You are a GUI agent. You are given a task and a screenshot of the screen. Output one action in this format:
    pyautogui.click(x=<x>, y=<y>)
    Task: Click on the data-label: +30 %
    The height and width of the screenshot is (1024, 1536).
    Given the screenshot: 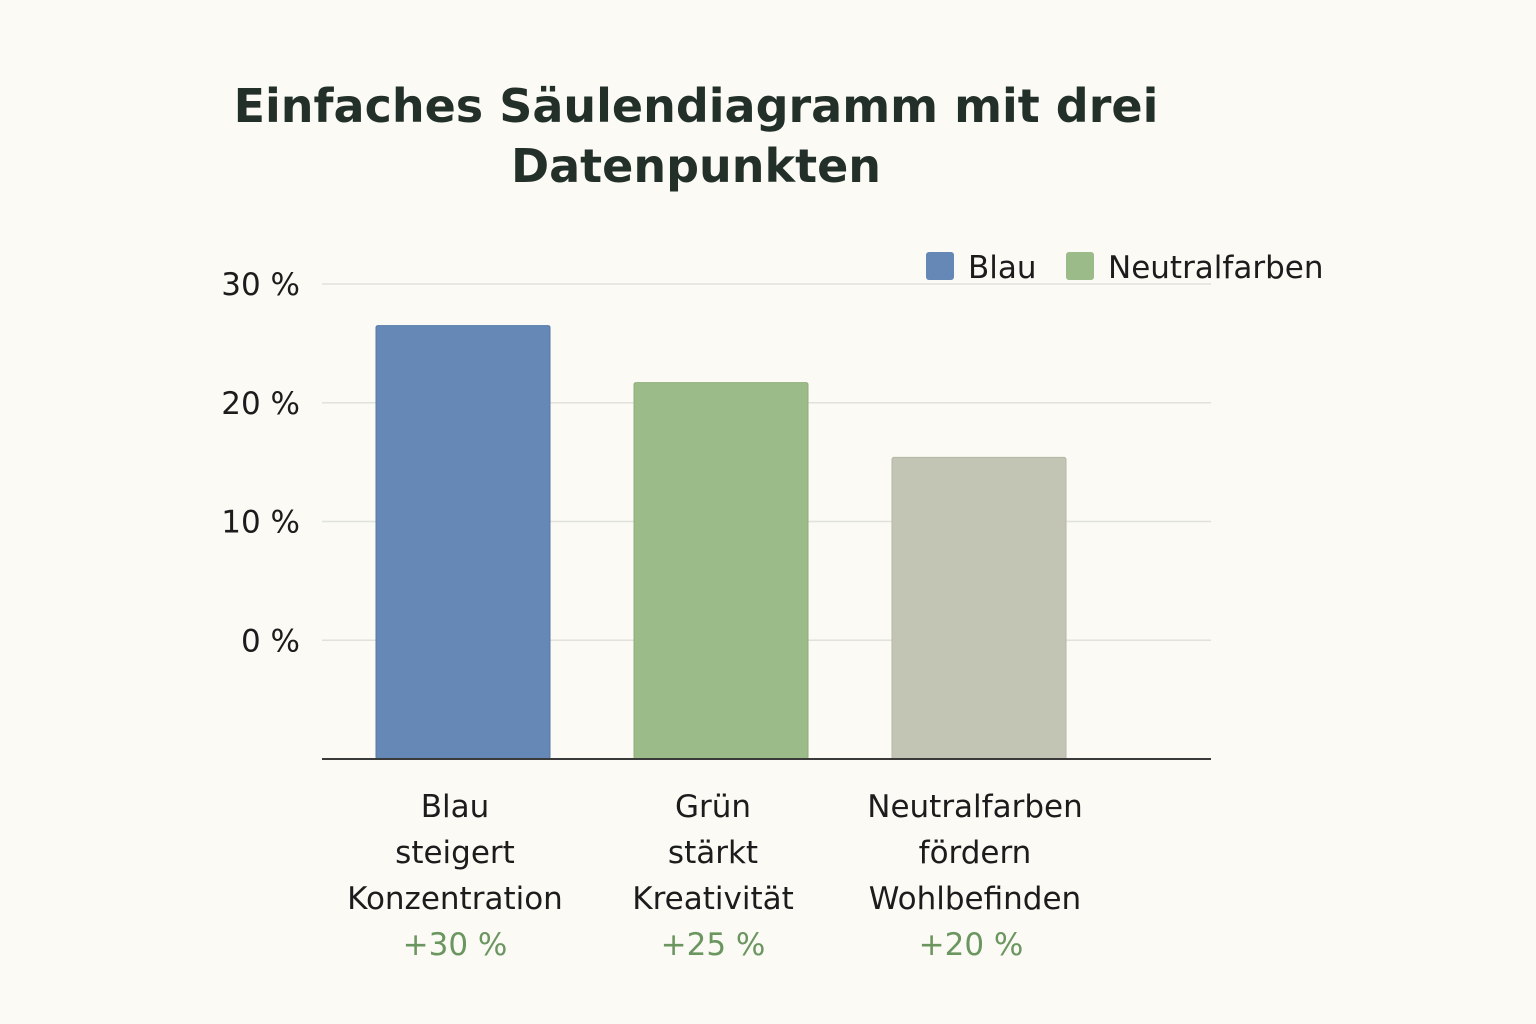 What is the action you would take?
    pyautogui.click(x=455, y=945)
    